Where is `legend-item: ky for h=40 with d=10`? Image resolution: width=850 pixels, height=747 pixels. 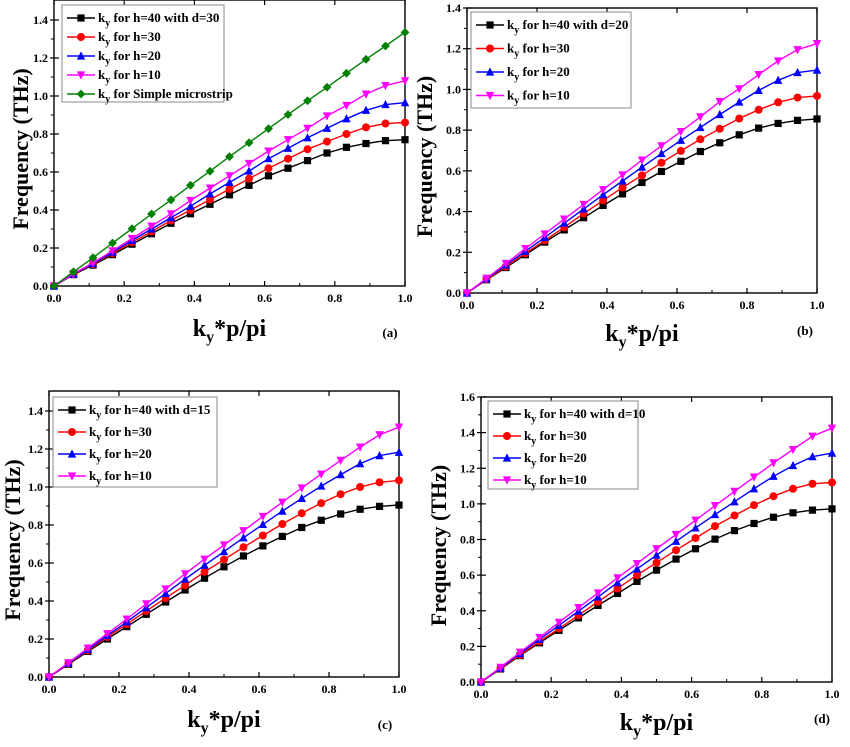 legend-item: ky for h=40 with d=10 is located at coordinates (569, 415).